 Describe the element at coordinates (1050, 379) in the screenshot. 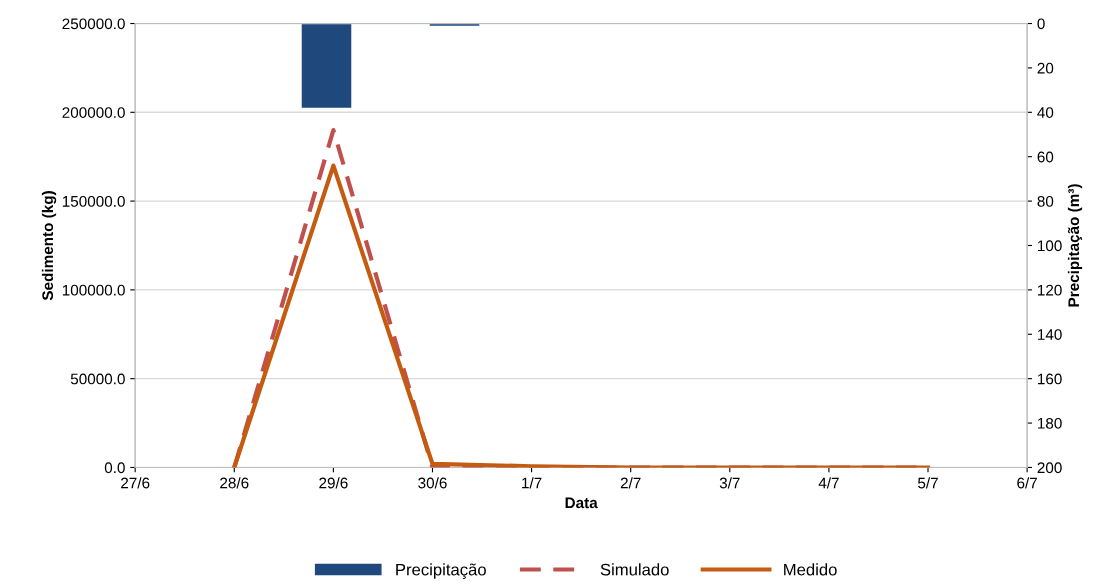

I see `y2-tick-label: 160` at that location.